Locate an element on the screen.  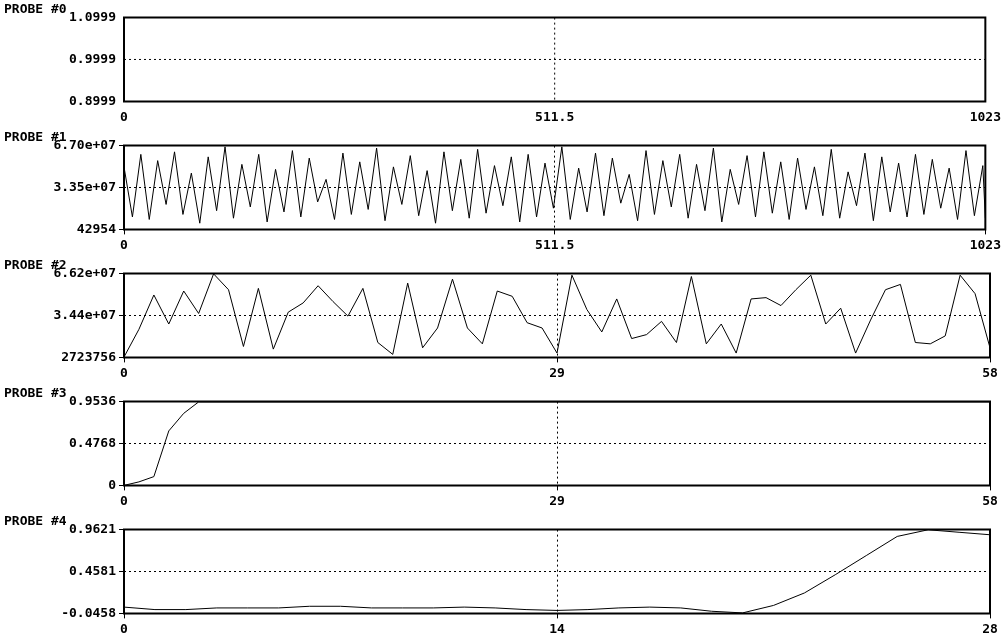
y-tick-label: 2723756 is located at coordinates (89, 356).